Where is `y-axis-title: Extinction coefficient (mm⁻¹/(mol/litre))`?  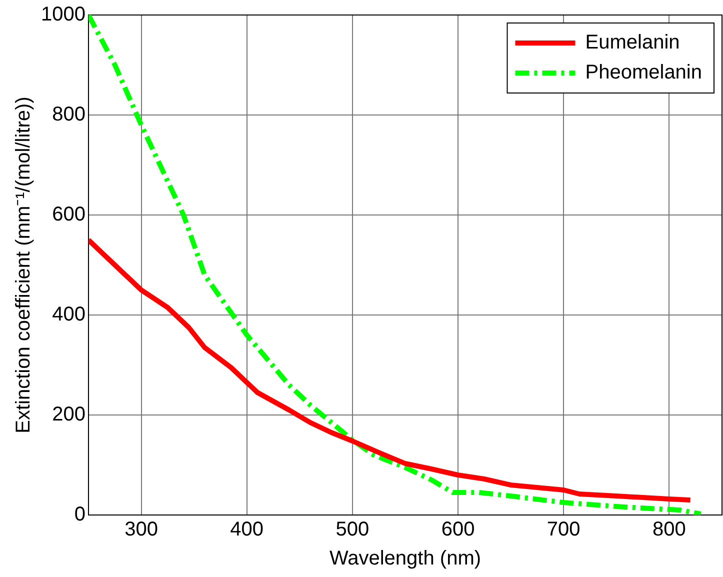 y-axis-title: Extinction coefficient (mm⁻¹/(mol/litre)) is located at coordinates (23, 265).